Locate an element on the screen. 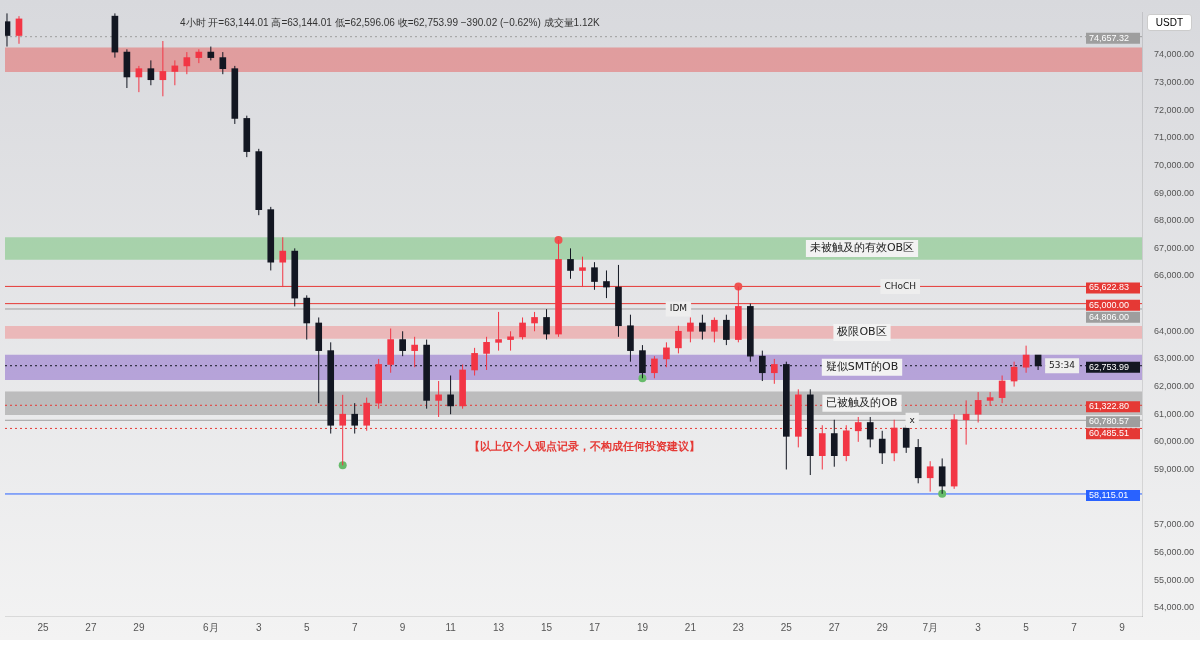 This screenshot has width=1200, height=668. y-tick-label: 60,000.00 is located at coordinates (1174, 441).